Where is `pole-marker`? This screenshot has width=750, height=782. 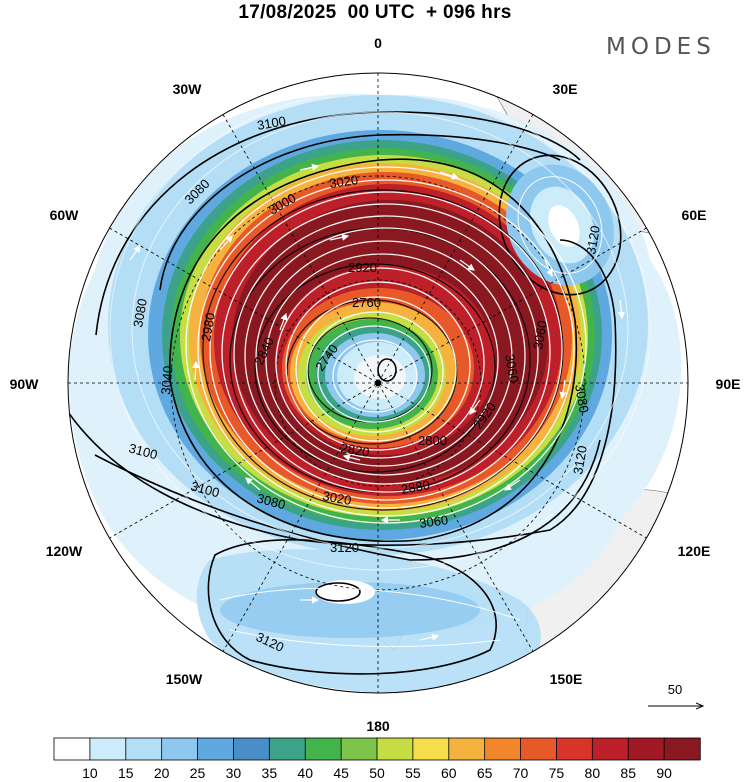 pole-marker is located at coordinates (378, 383).